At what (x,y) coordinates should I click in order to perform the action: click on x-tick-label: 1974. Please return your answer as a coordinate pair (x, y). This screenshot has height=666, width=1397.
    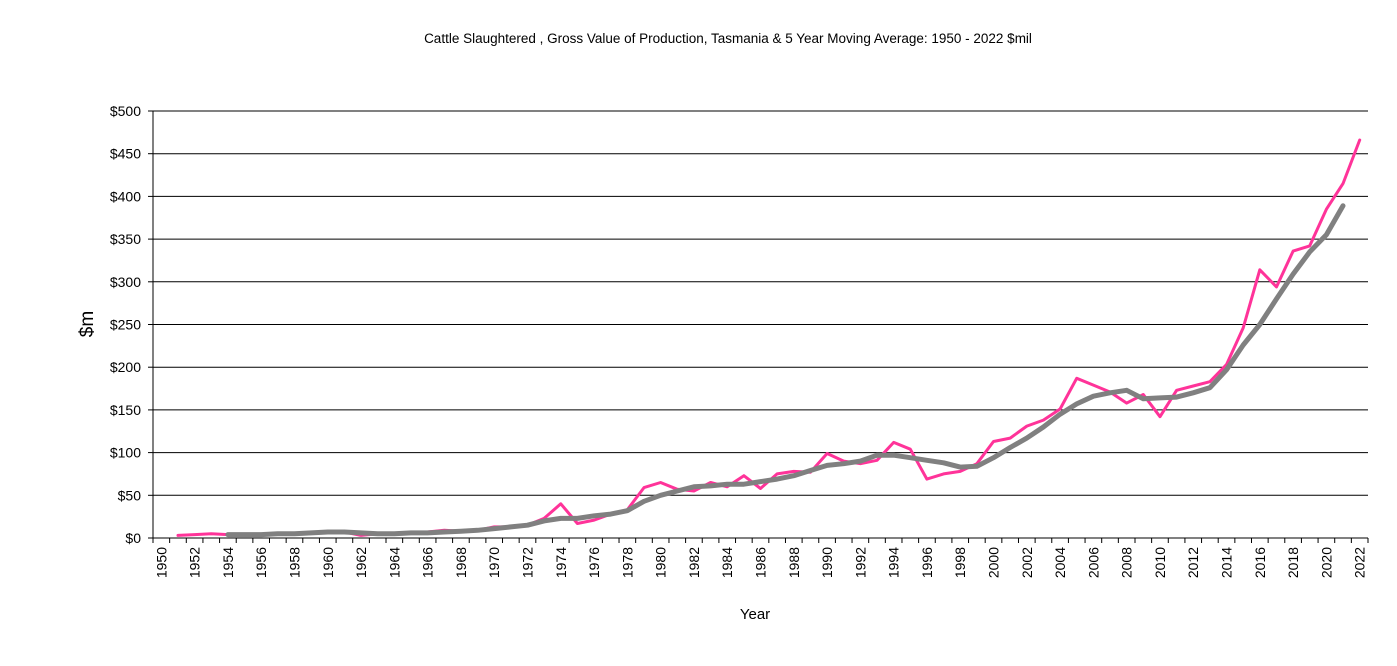
    Looking at the image, I should click on (561, 562).